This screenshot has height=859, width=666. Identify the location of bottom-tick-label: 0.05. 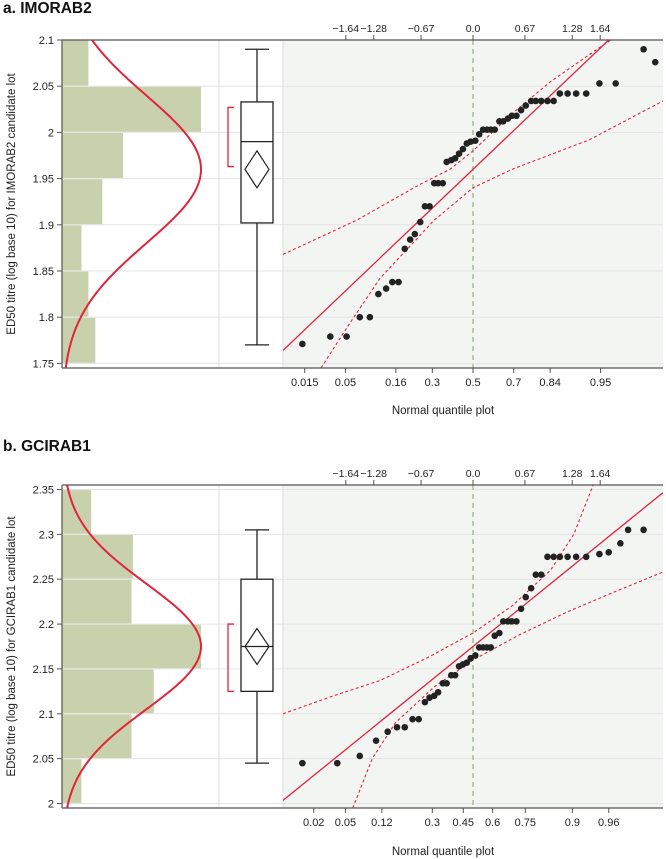
(345, 823).